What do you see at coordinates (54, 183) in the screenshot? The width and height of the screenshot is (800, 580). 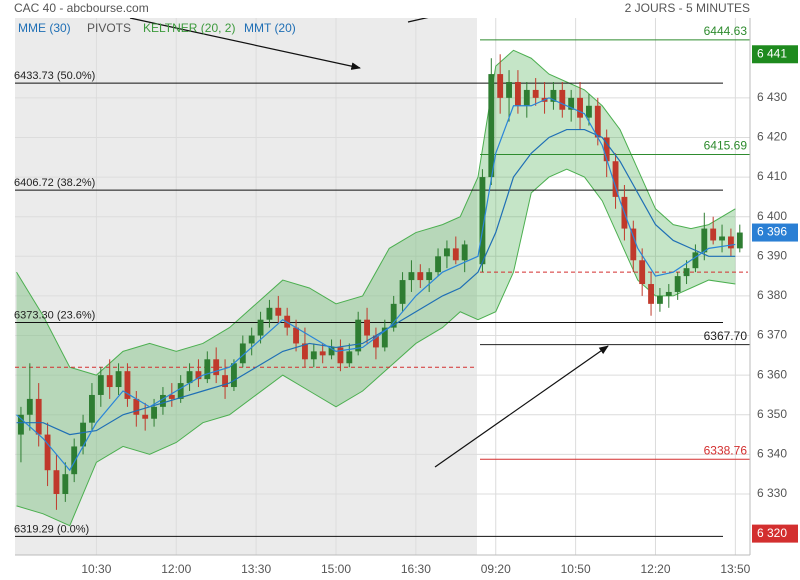 I see `fib-label: 6406.72 (38.2%)` at bounding box center [54, 183].